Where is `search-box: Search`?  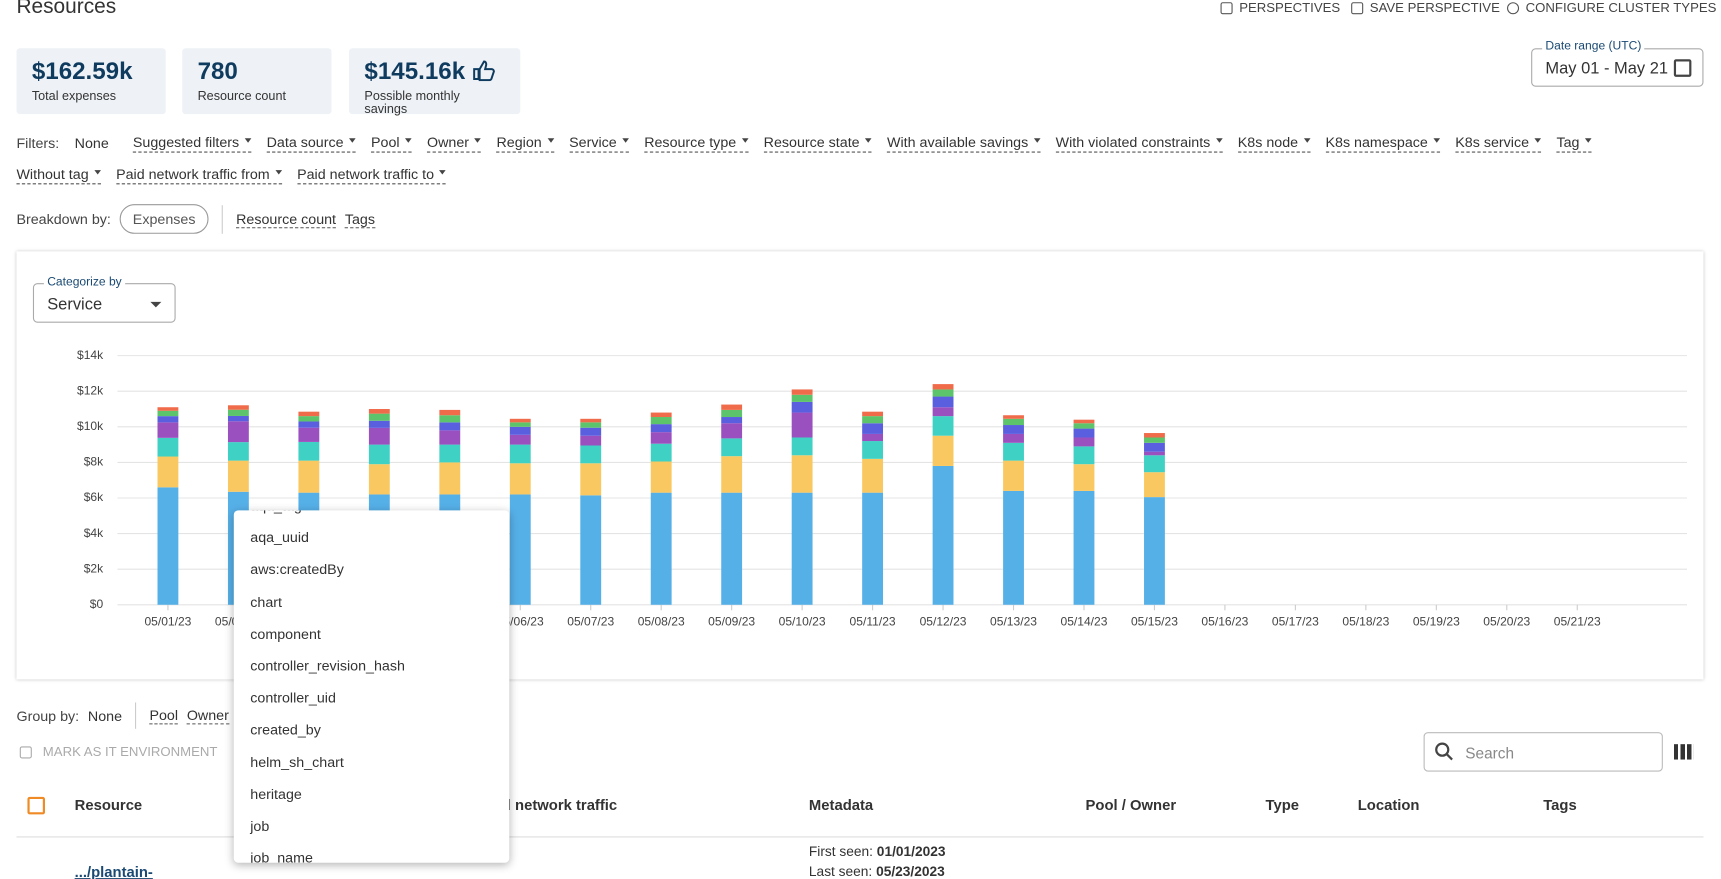
search-box: Search is located at coordinates (1543, 752).